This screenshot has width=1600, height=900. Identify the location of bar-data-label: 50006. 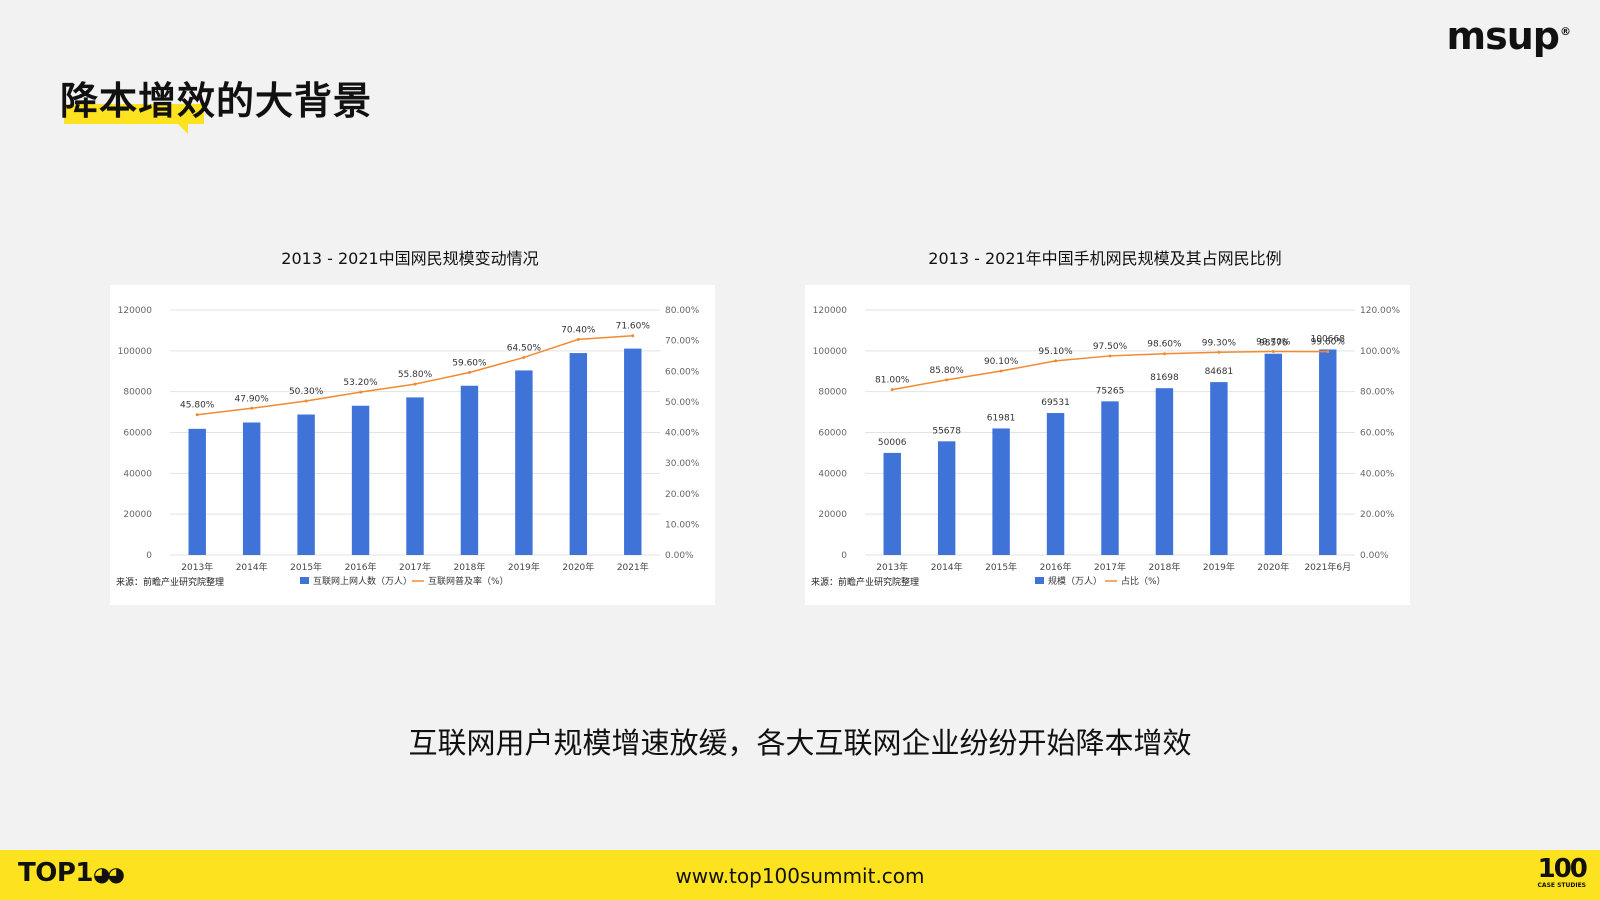
(892, 443).